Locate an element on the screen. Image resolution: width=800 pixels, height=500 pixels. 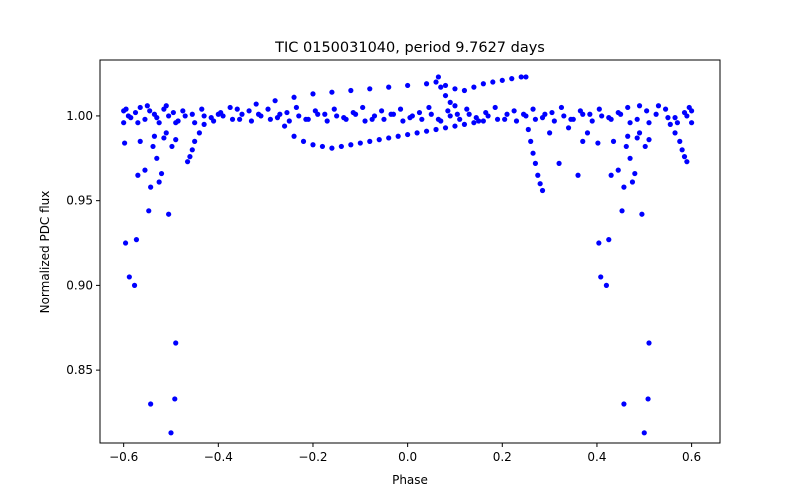
x-tick-label: −0.2 is located at coordinates (312, 457).